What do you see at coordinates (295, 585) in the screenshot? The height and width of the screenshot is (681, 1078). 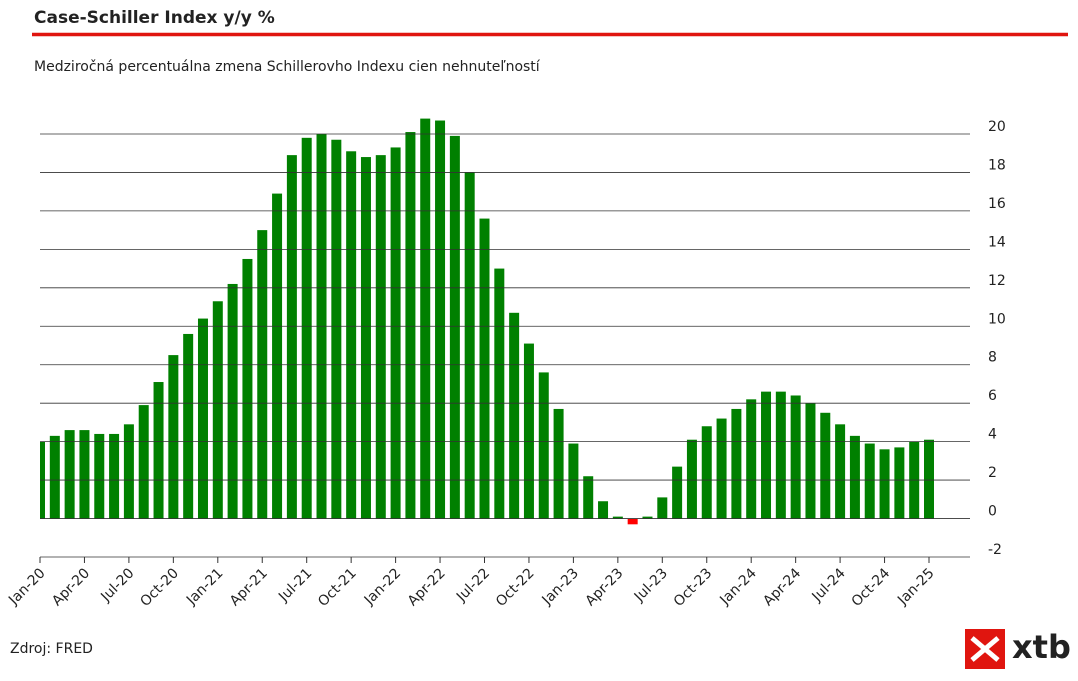 I see `x-tick-label: Jul-21` at bounding box center [295, 585].